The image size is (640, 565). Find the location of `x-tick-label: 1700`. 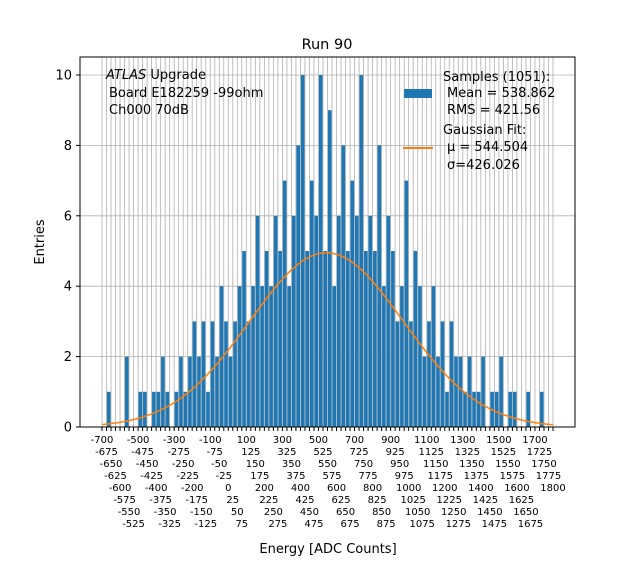

x-tick-label: 1700 is located at coordinates (534, 440).